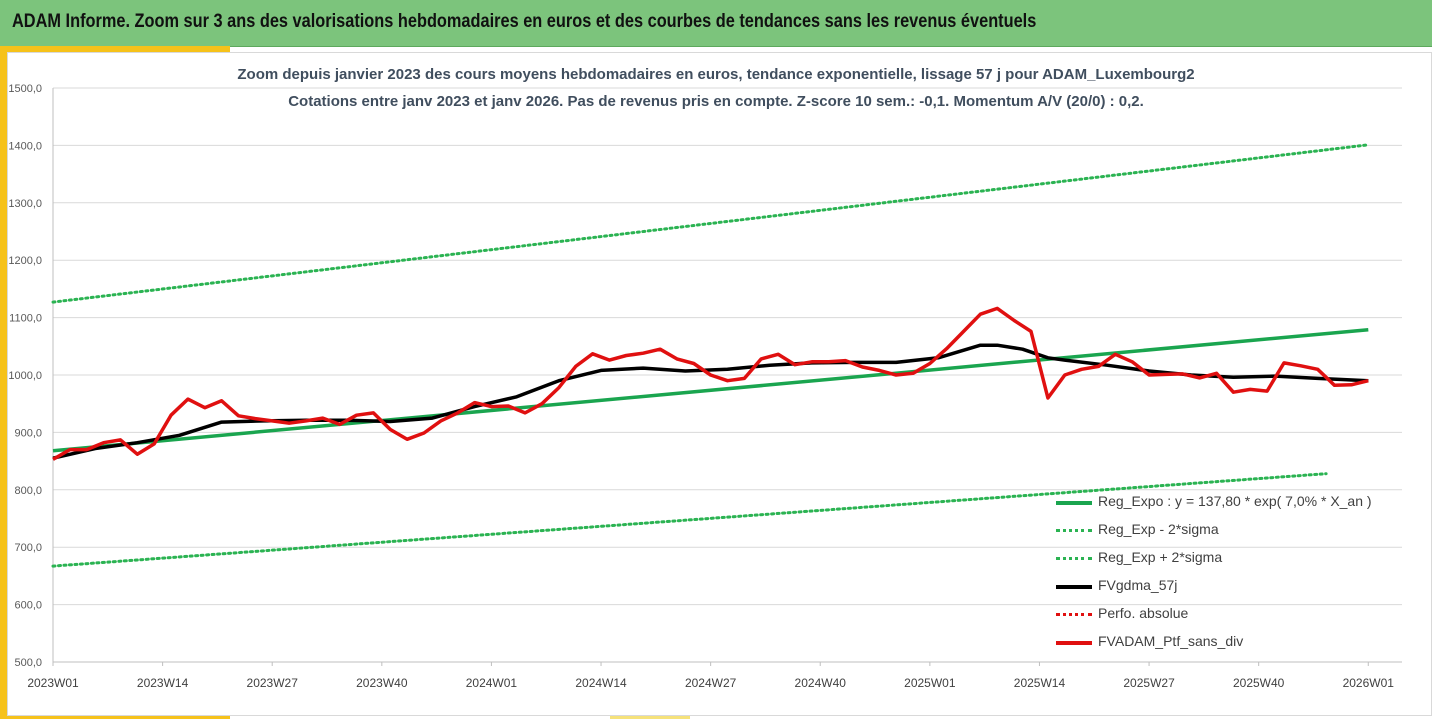  What do you see at coordinates (25, 261) in the screenshot?
I see `y-tick-label: 1200,0` at bounding box center [25, 261].